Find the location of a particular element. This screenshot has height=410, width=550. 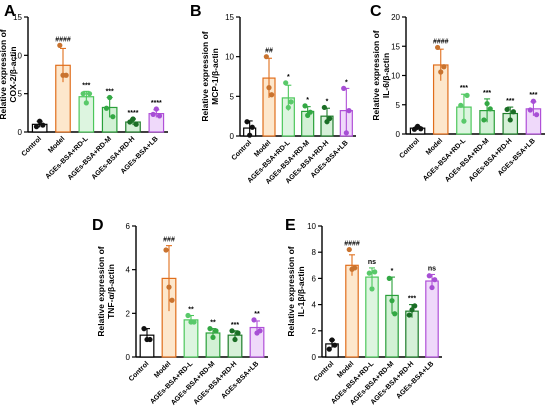

y-axis-label: COX-2/β-actin is located at coordinates (13, 74).